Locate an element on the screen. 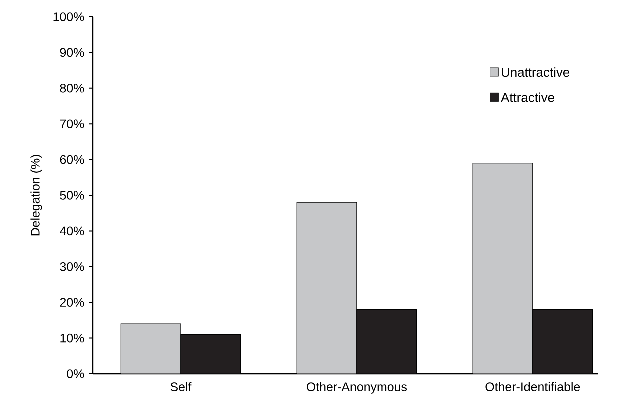 This screenshot has height=401, width=628. y-axis-title: Delegation (%) is located at coordinates (36, 195).